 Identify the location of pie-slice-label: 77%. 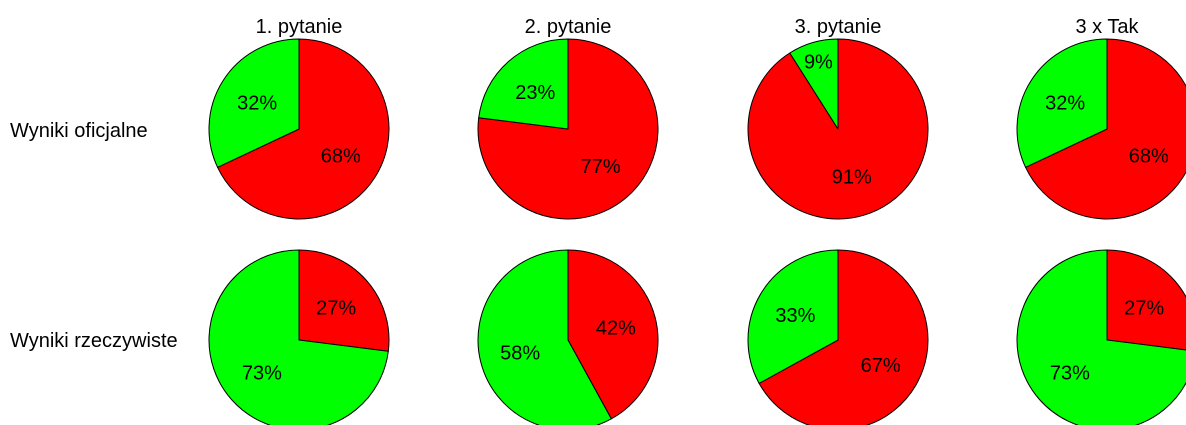
(601, 167).